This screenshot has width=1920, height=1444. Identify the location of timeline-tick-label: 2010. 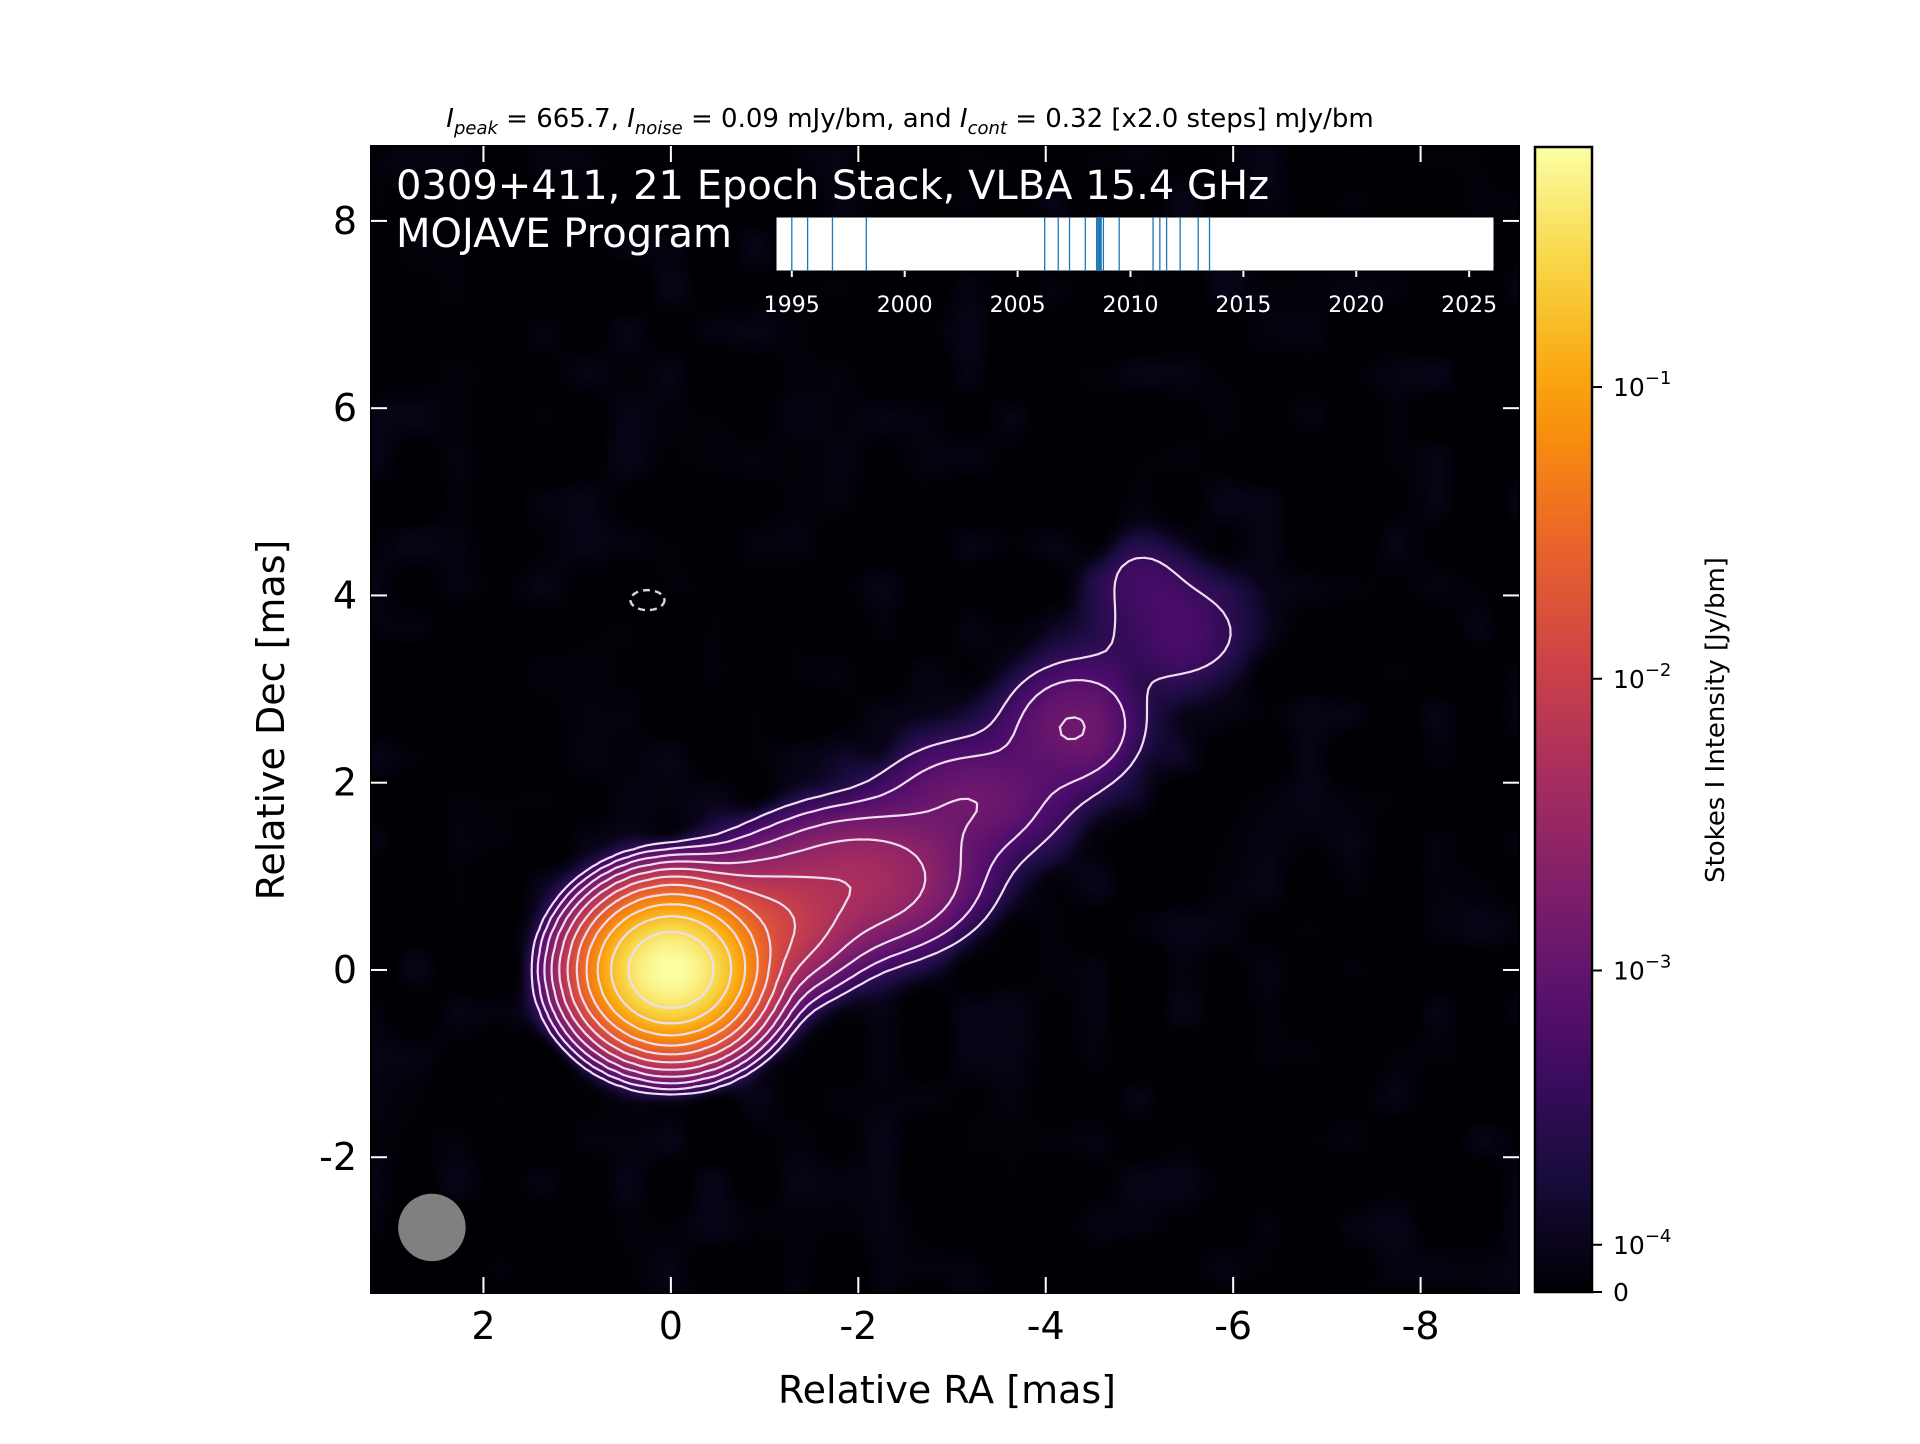
(1130, 305).